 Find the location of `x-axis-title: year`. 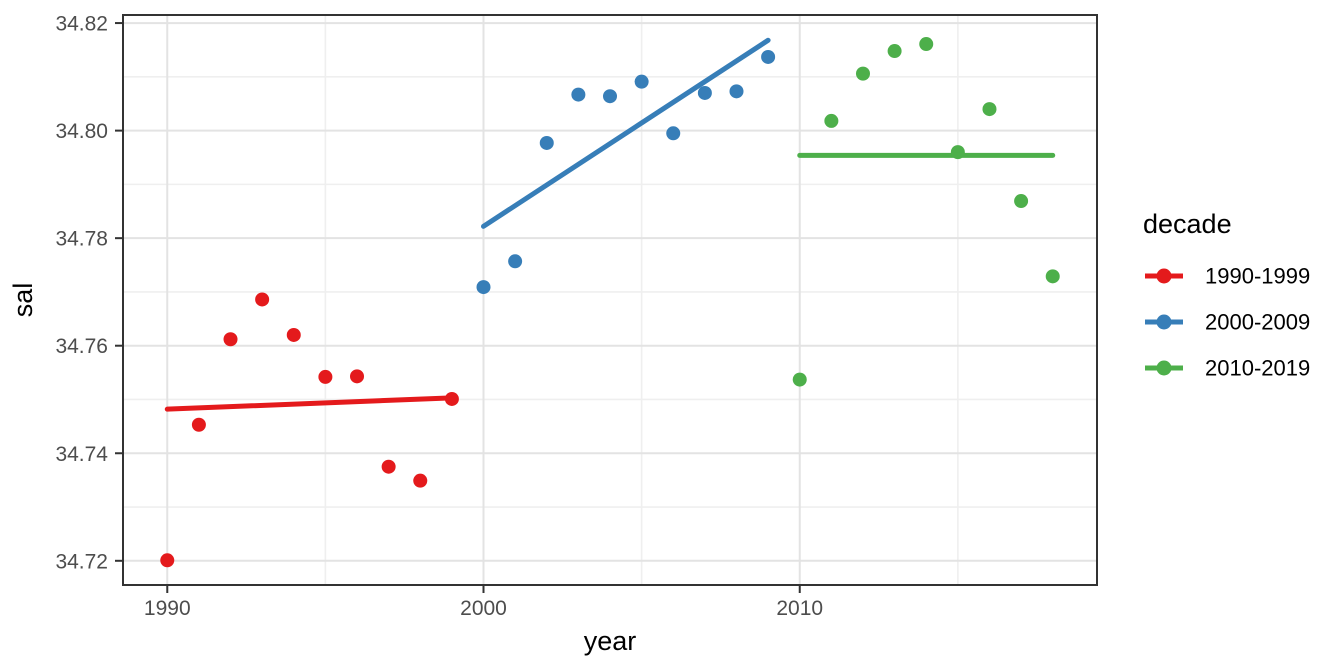

x-axis-title: year is located at coordinates (610, 641).